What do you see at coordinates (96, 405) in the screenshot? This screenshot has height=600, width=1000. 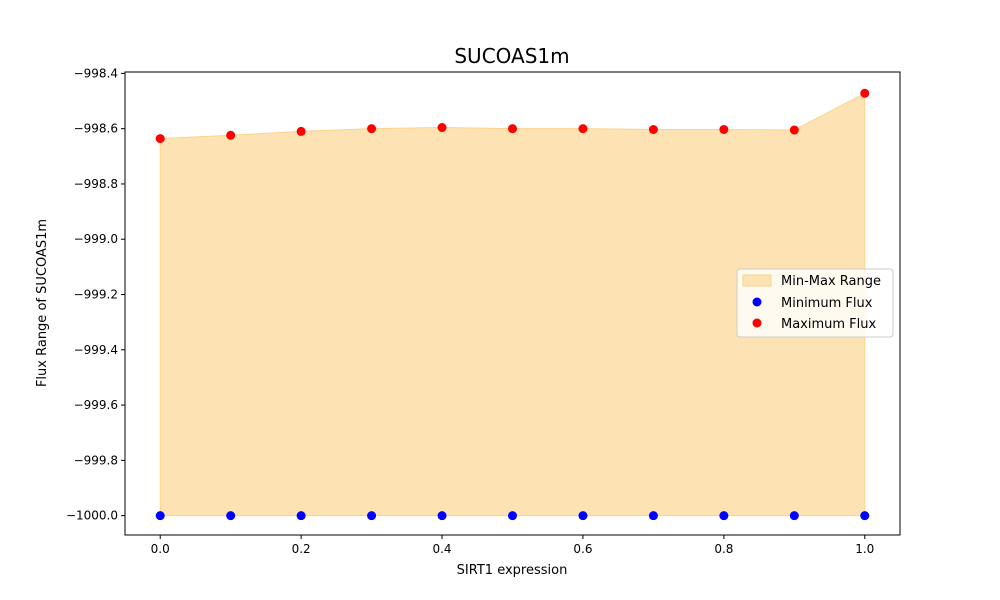 I see `y-tick-label: −999.6` at bounding box center [96, 405].